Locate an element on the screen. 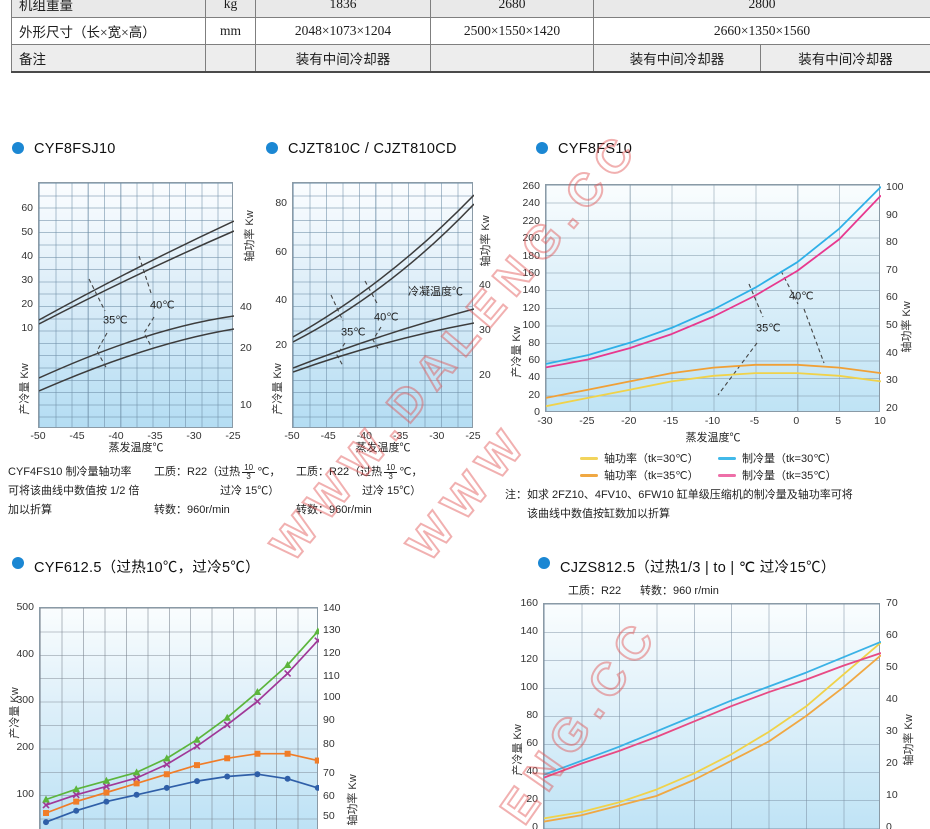  axis-tick: 100 is located at coordinates (25, 793).